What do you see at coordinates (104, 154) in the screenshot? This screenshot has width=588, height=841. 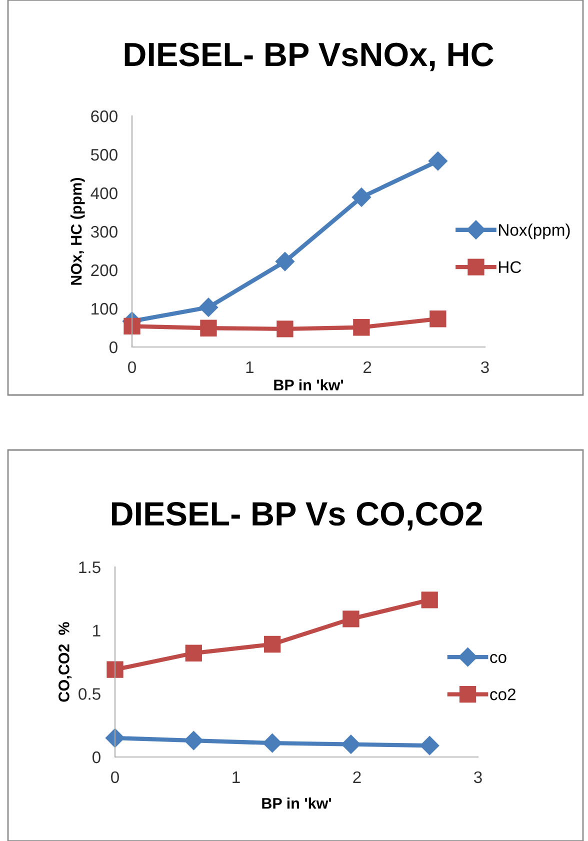 I see `y-tick-label: 500` at bounding box center [104, 154].